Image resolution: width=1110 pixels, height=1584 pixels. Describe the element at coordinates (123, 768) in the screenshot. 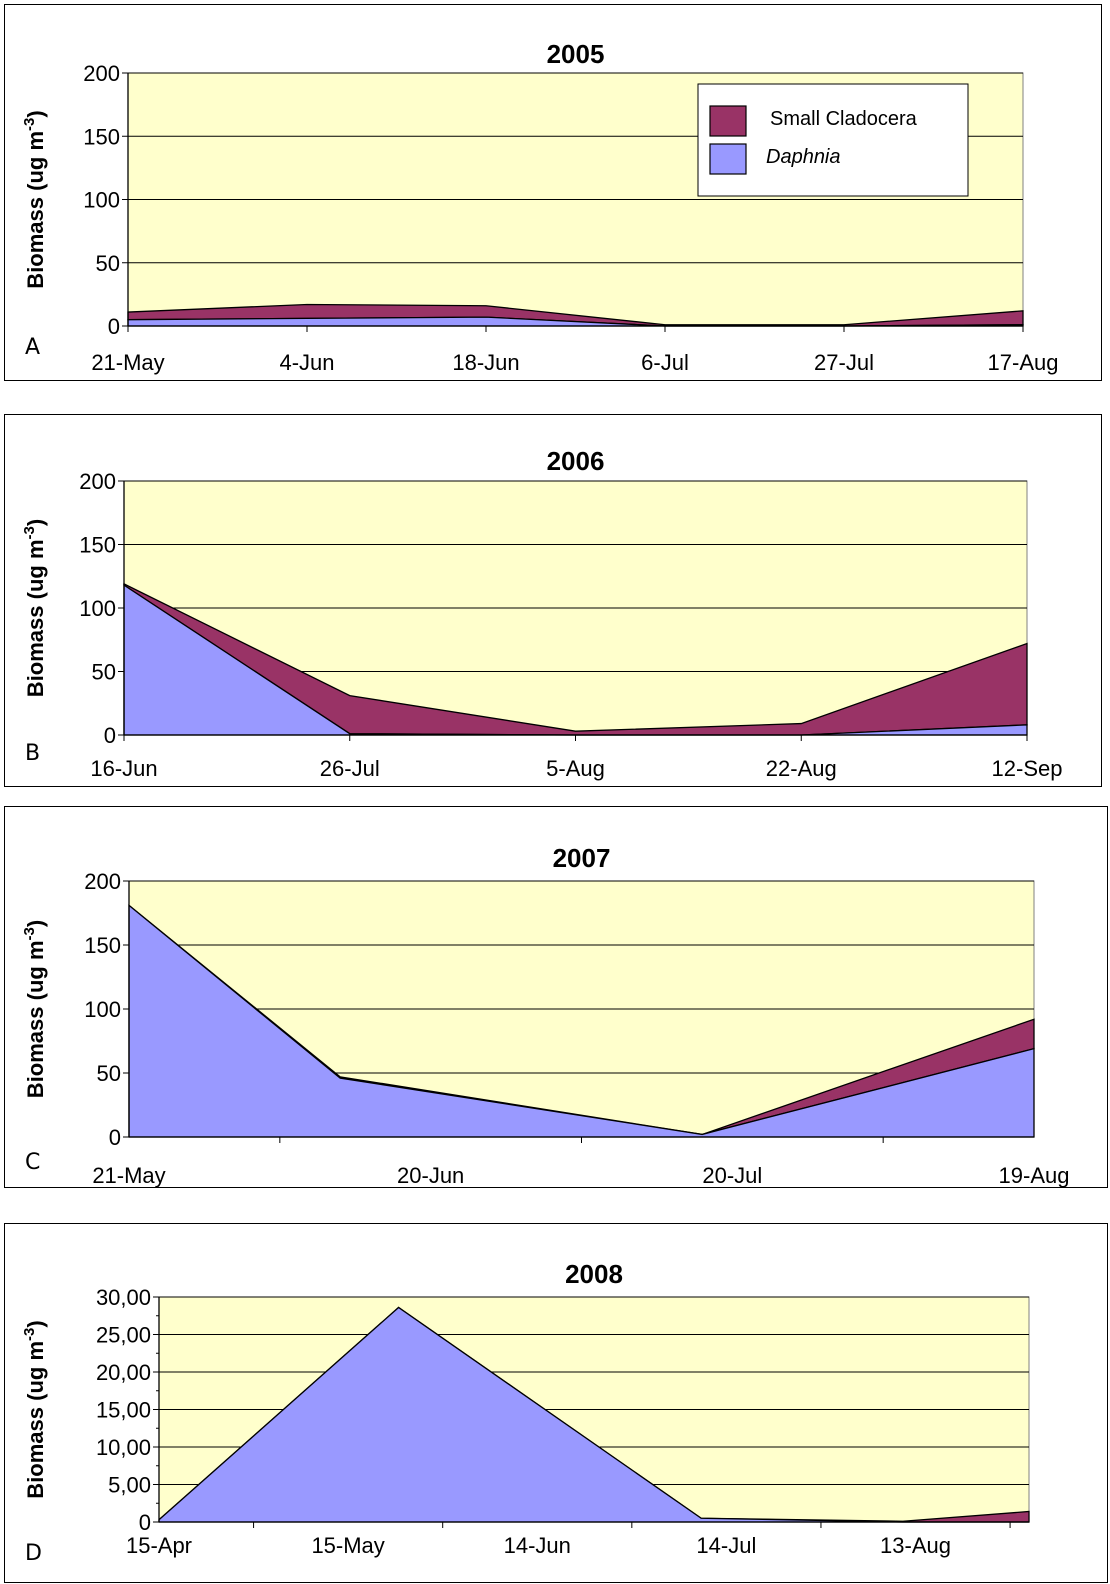

I see `x-tick-label: 16-Jun` at that location.